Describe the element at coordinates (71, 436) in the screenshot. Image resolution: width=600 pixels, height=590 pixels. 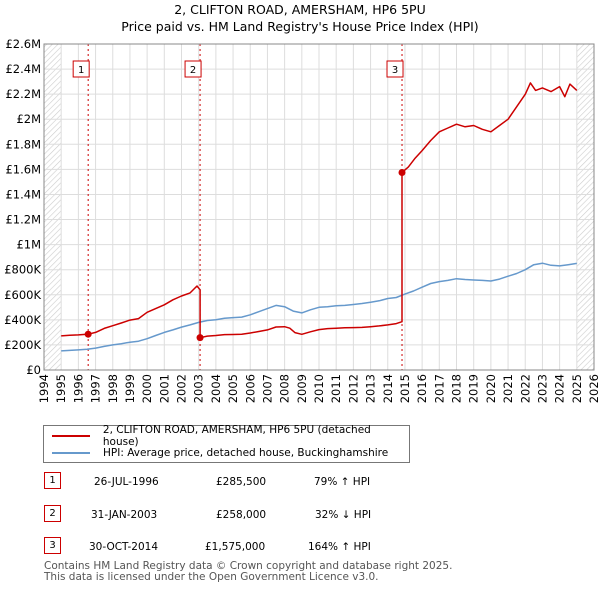
I see `legend-red-line` at that location.